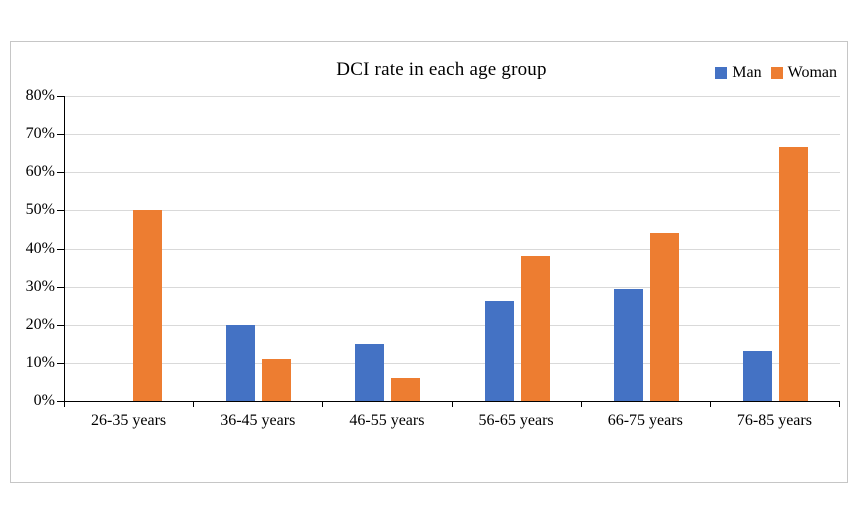 The height and width of the screenshot is (516, 866). I want to click on bar-woman-76-85-years, so click(793, 273).